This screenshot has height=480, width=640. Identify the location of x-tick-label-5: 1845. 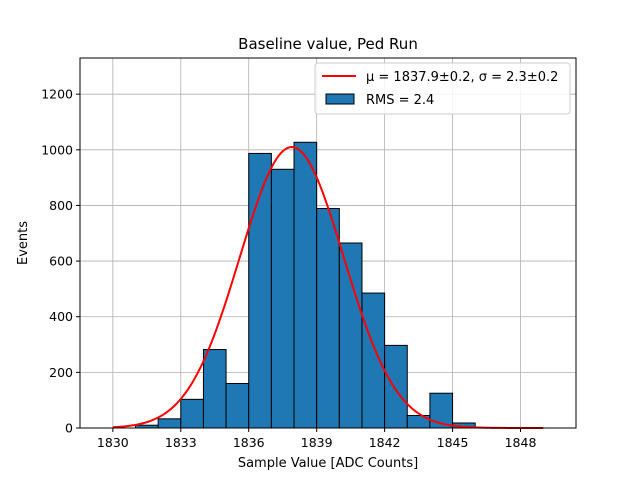
(453, 442).